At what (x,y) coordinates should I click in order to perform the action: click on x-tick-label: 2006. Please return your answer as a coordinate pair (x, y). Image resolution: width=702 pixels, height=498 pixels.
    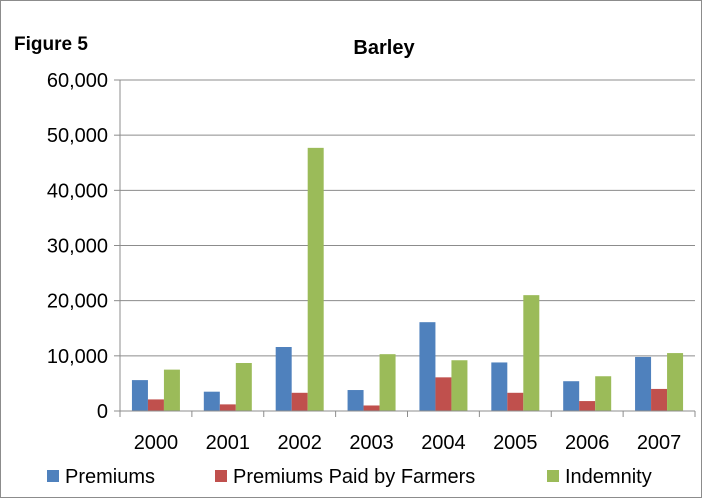
    Looking at the image, I should click on (587, 443).